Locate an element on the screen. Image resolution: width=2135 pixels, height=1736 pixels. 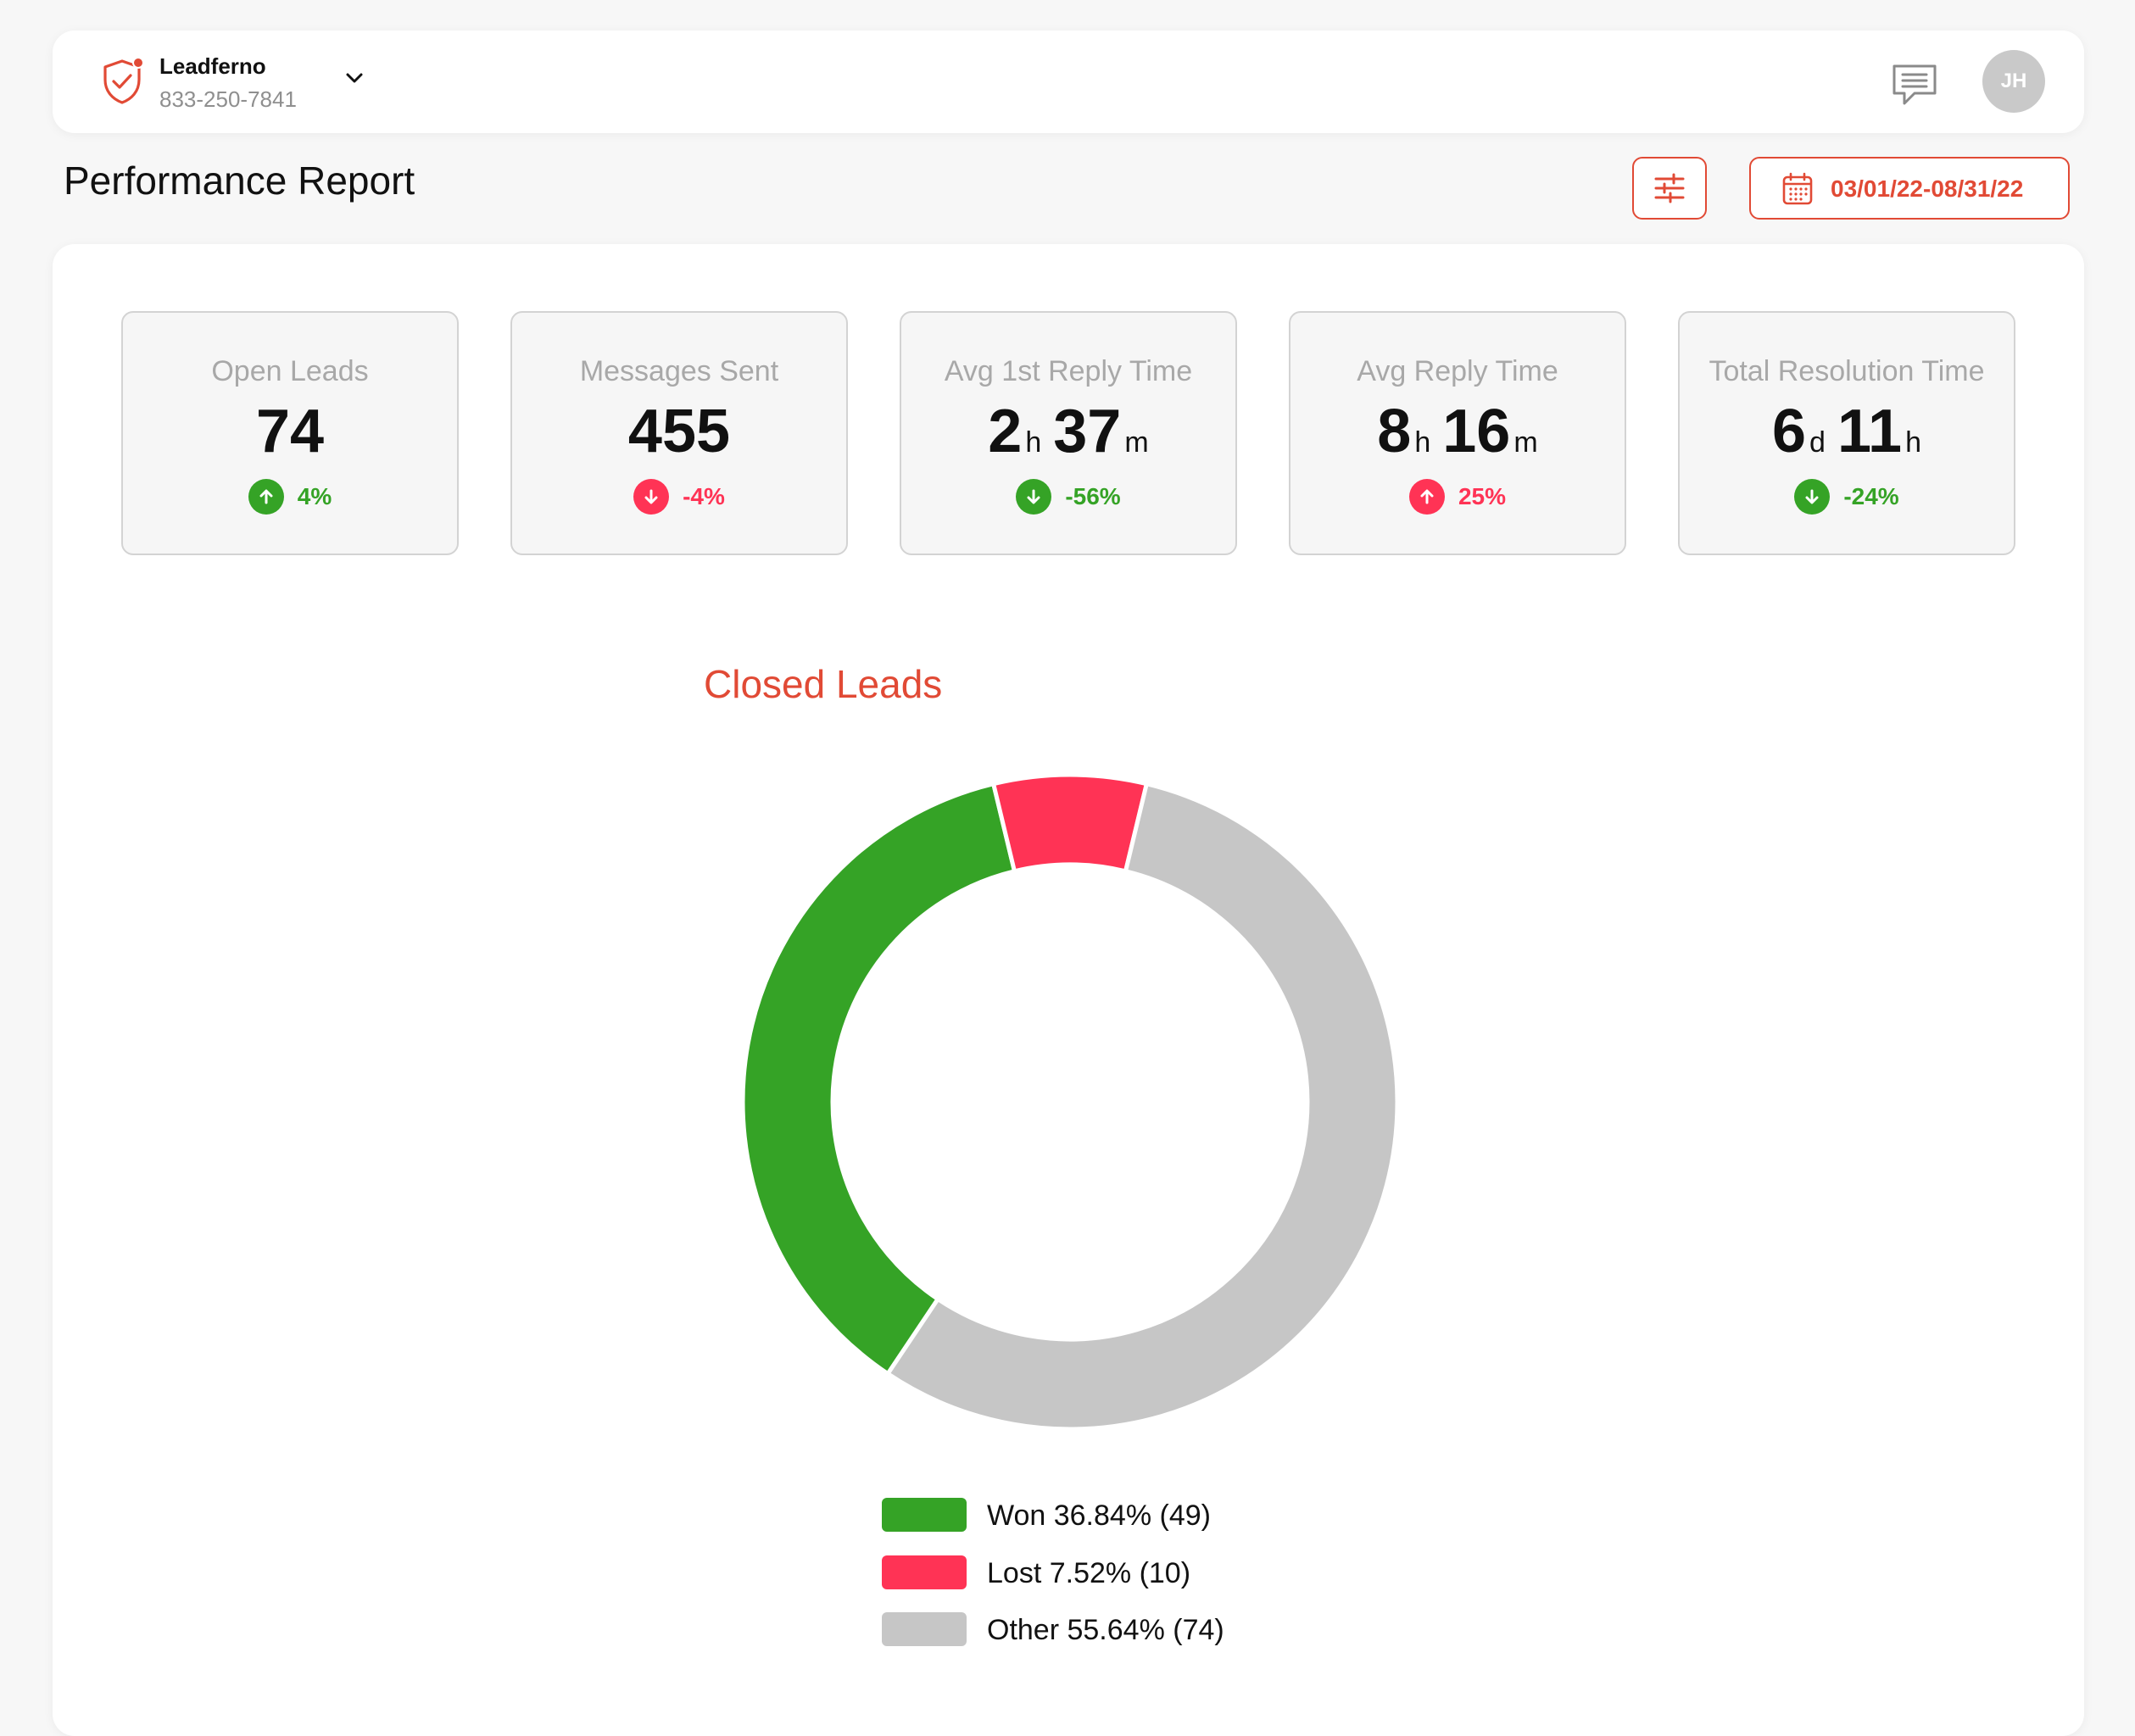
avatar: JH is located at coordinates (2014, 81).